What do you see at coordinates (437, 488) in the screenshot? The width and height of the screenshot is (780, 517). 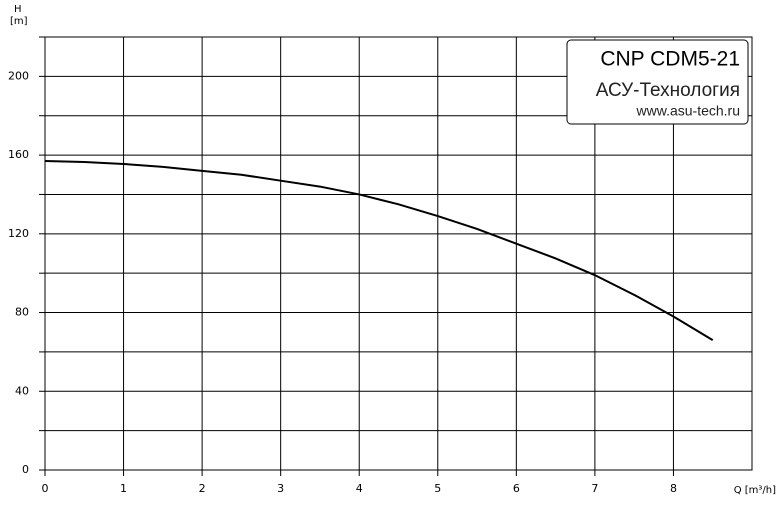 I see `x-tick-label: 5` at bounding box center [437, 488].